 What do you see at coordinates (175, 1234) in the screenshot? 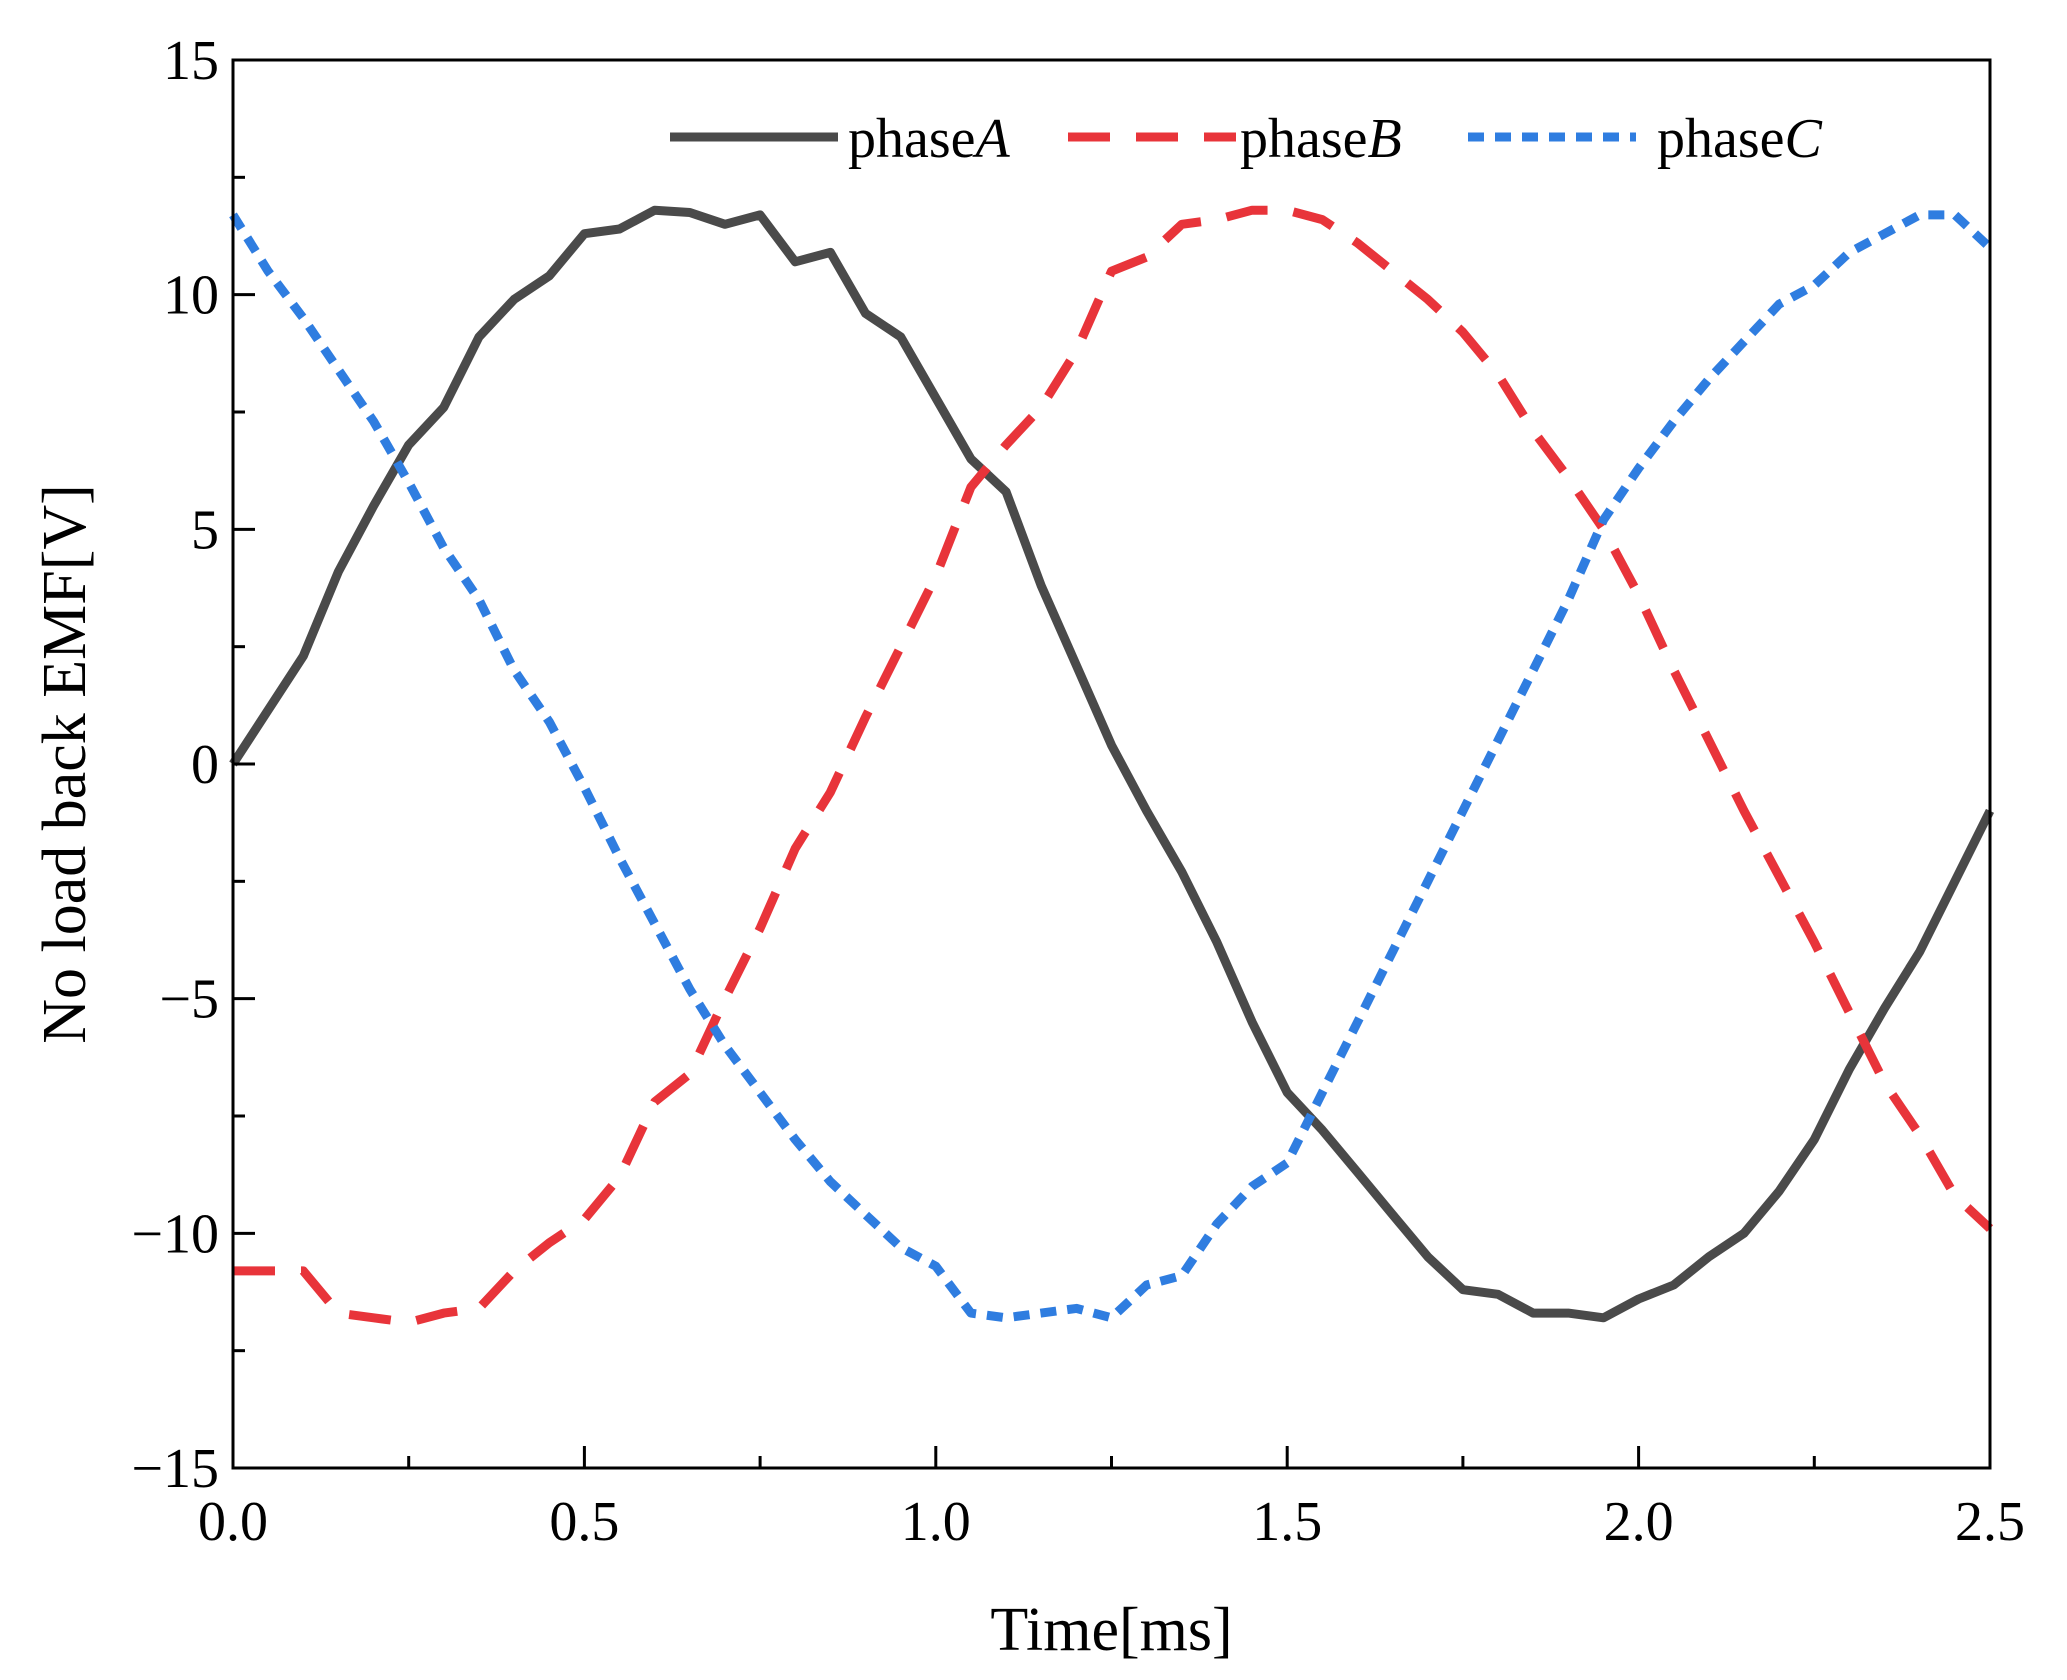
I see `y-tick-label: −10` at bounding box center [175, 1234].